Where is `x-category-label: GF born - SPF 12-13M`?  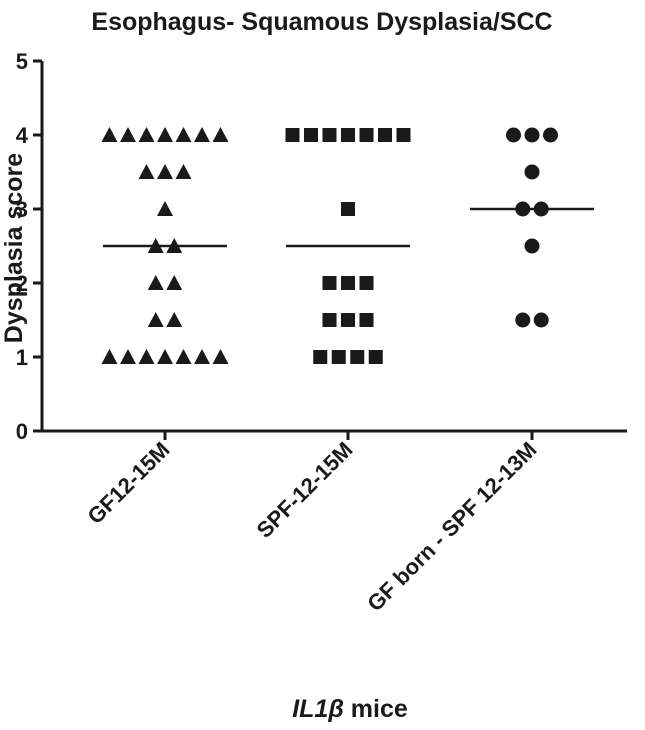
x-category-label: GF born - SPF 12-13M is located at coordinates (451, 526).